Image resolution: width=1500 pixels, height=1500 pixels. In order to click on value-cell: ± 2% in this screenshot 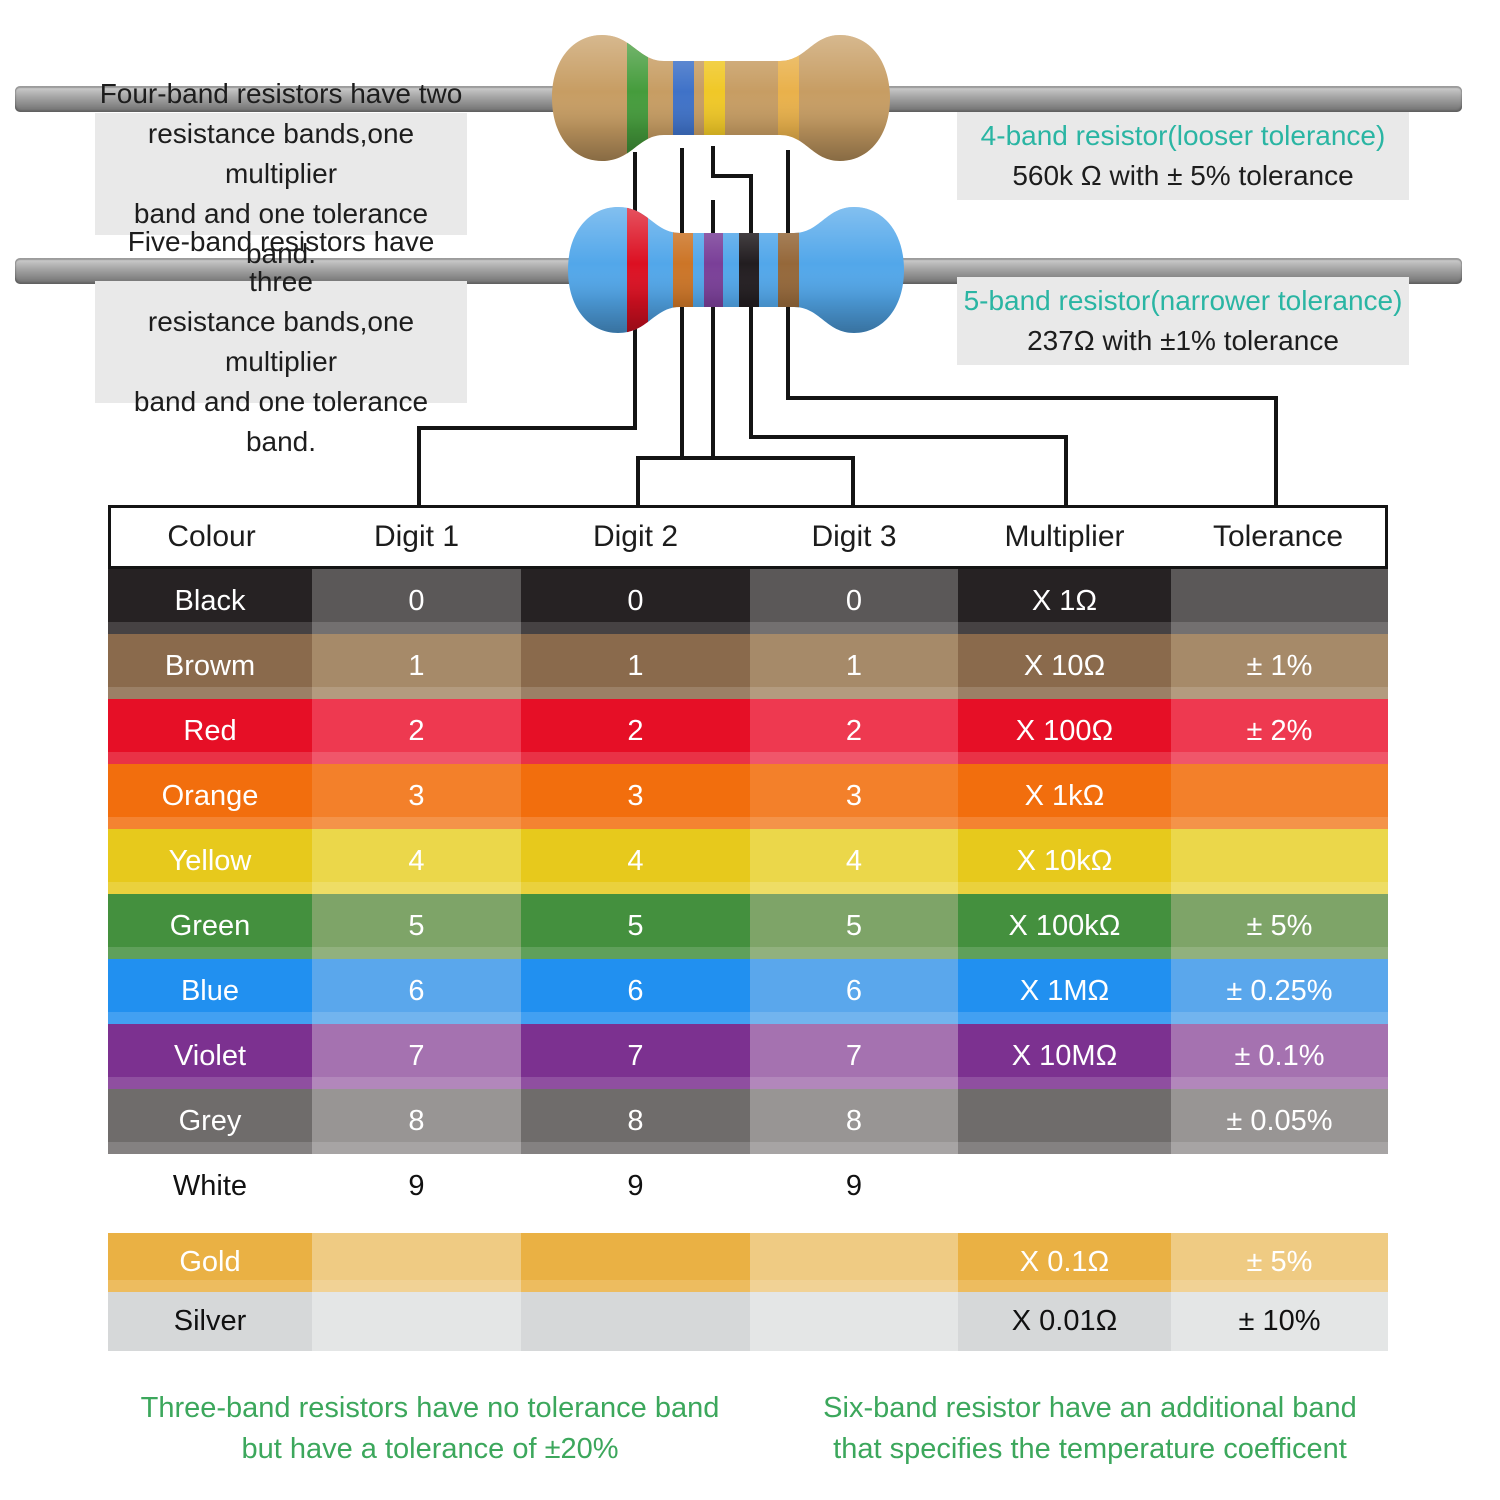, I will do `click(1279, 731)`.